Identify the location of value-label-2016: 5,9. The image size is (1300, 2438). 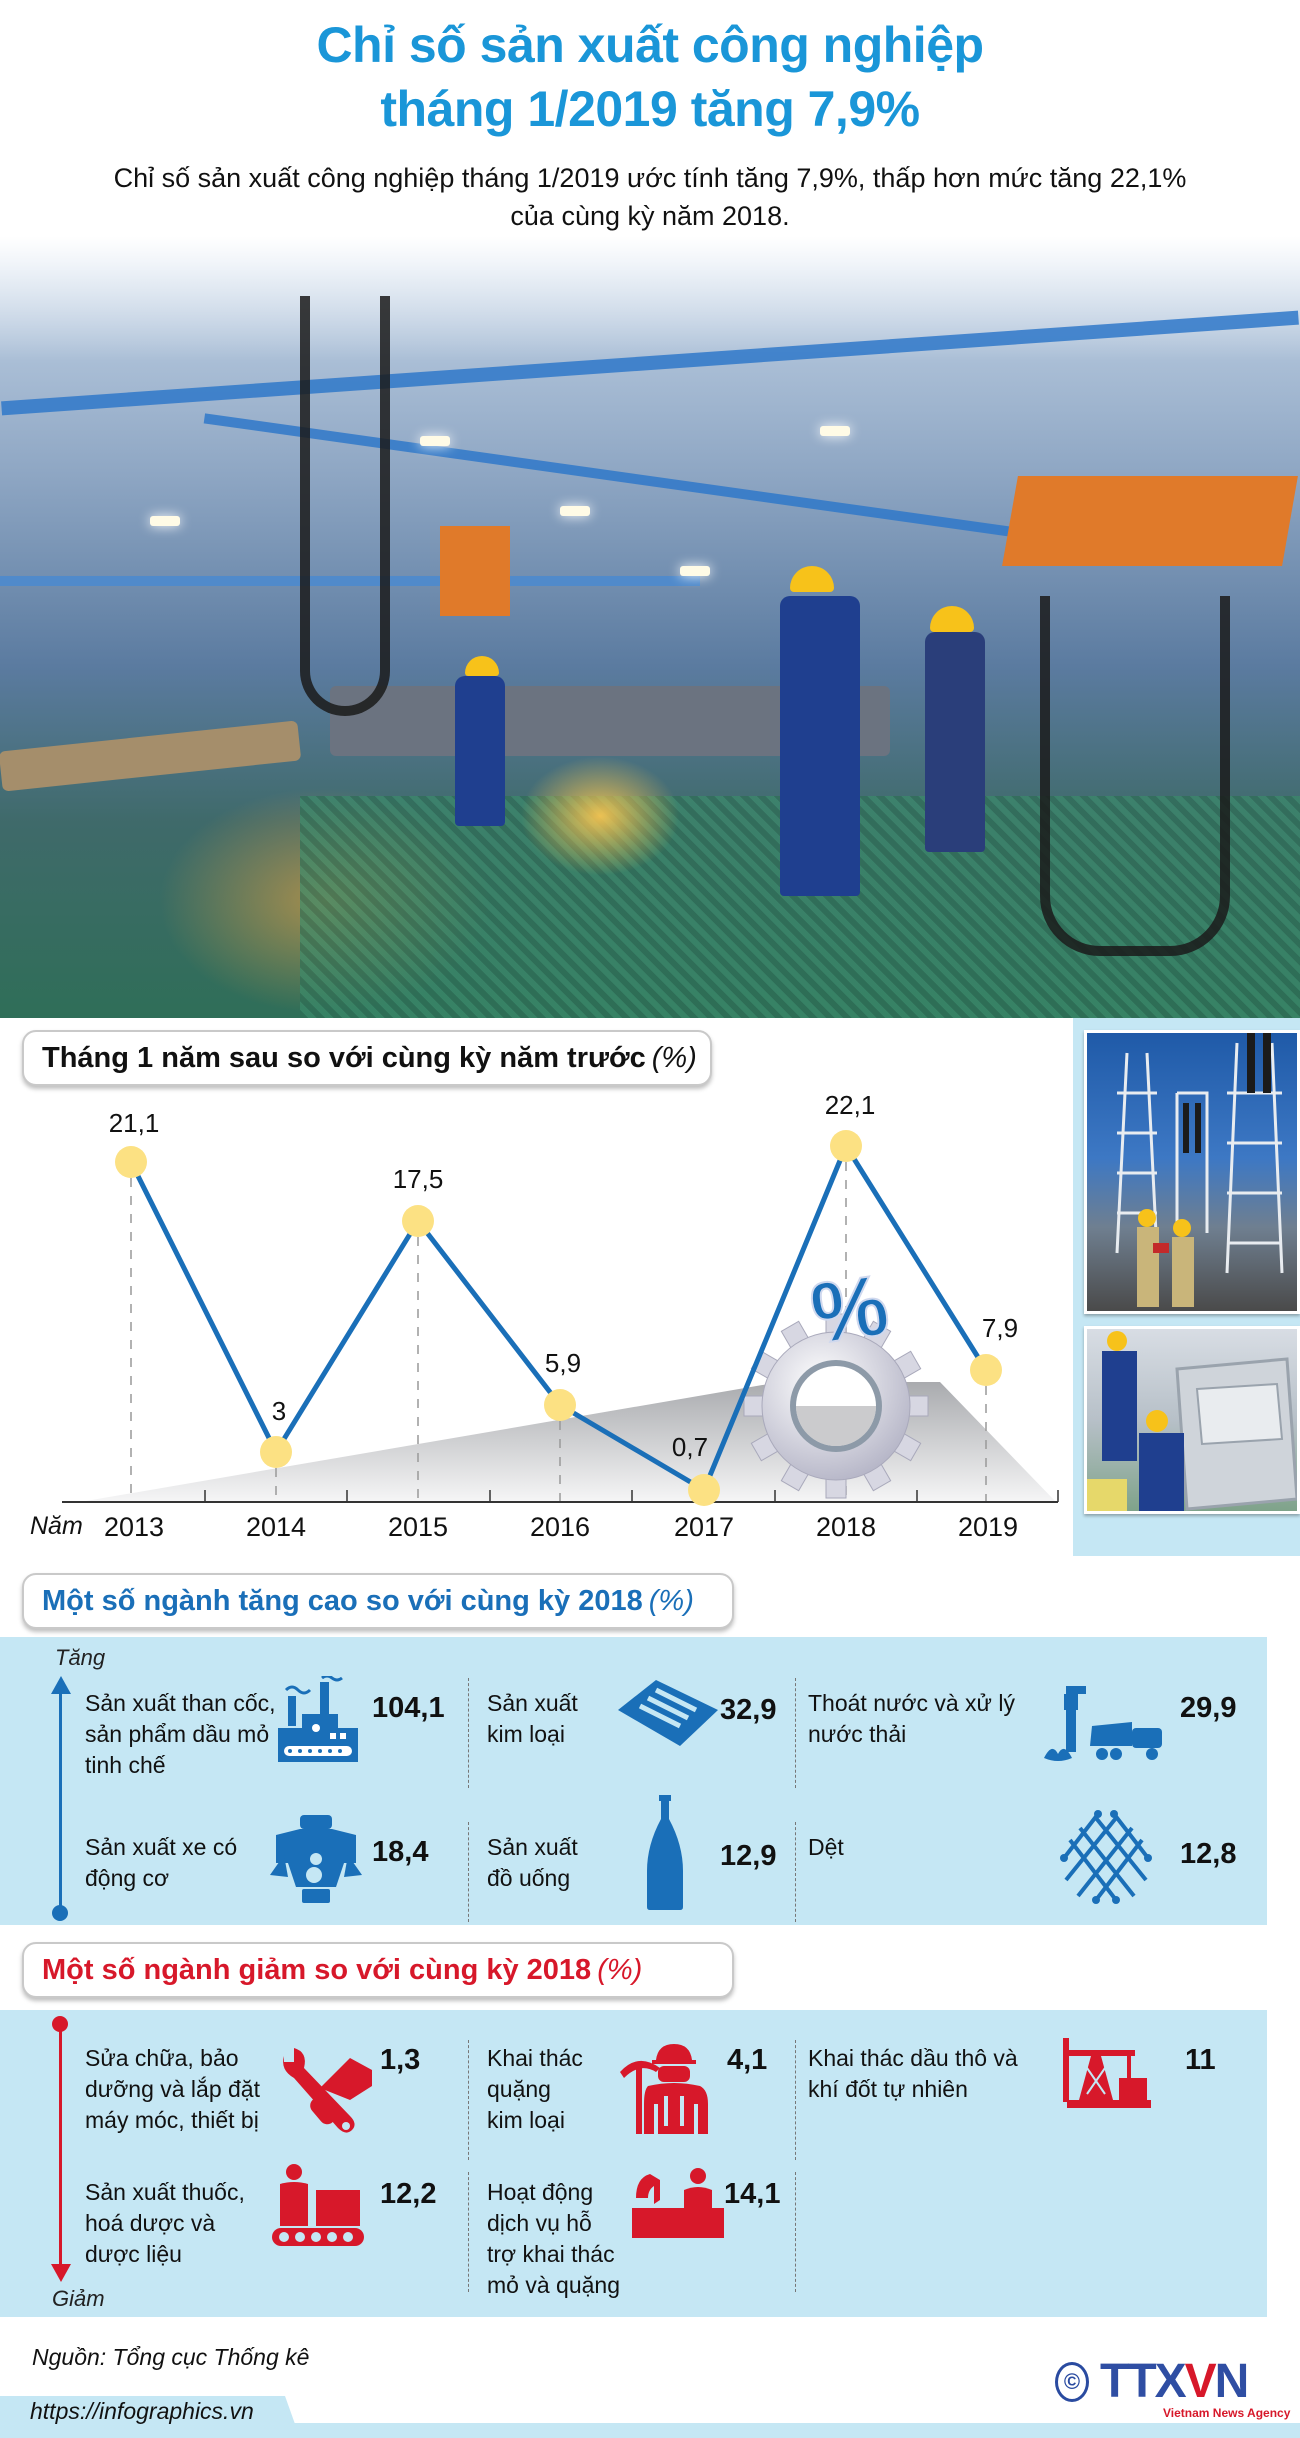
(563, 1363).